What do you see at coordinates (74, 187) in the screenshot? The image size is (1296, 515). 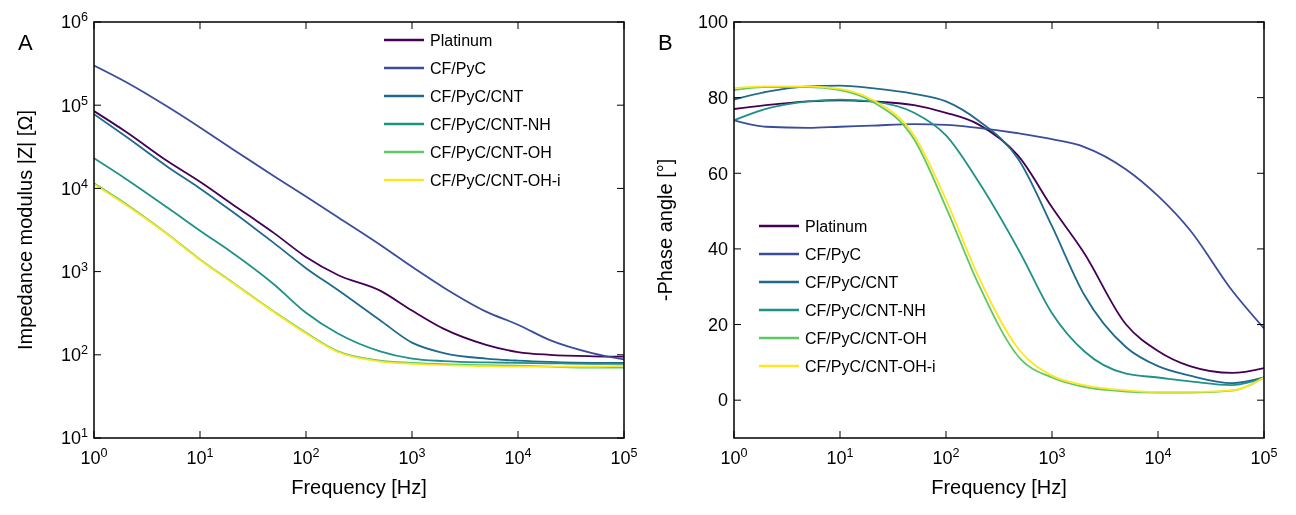 I see `y-tick-label: 10$^{4}$` at bounding box center [74, 187].